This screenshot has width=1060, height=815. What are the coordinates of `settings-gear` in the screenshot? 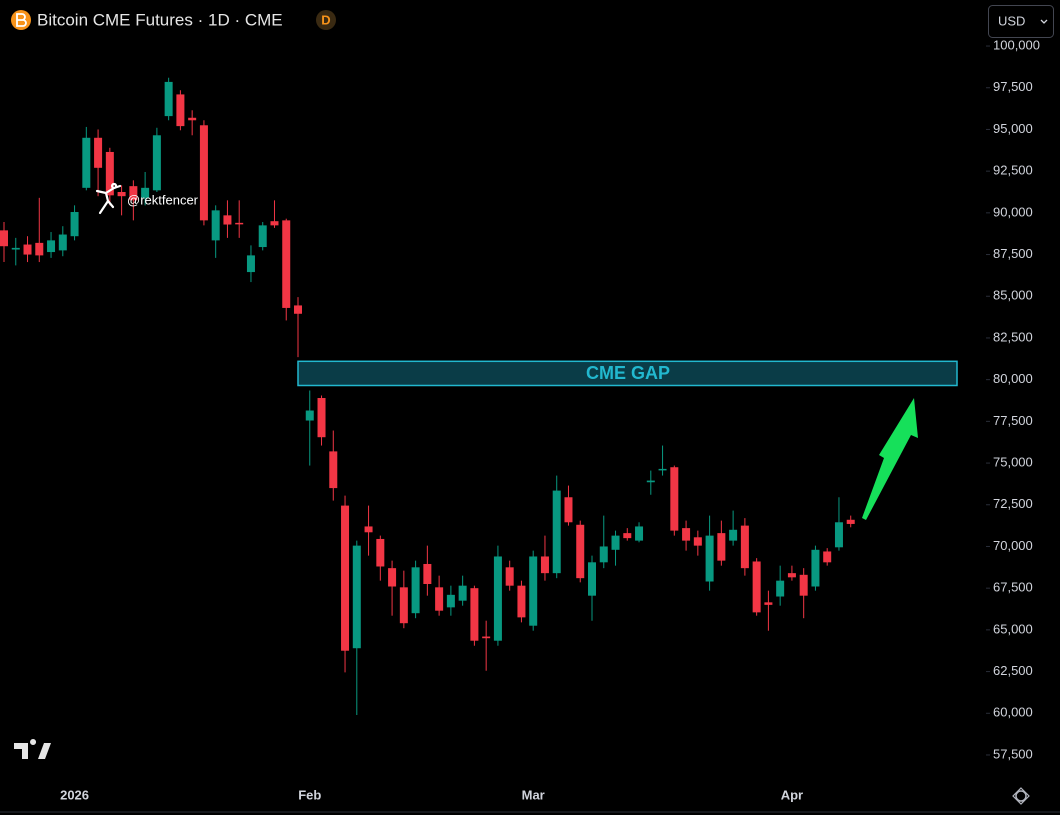 It's located at (1021, 796).